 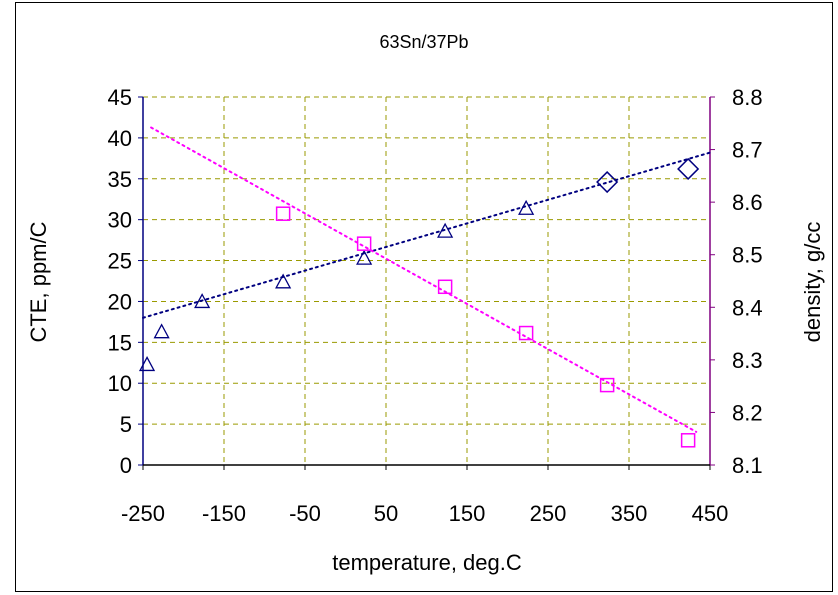 What do you see at coordinates (747, 150) in the screenshot?
I see `right-y-tick-label: 8.7` at bounding box center [747, 150].